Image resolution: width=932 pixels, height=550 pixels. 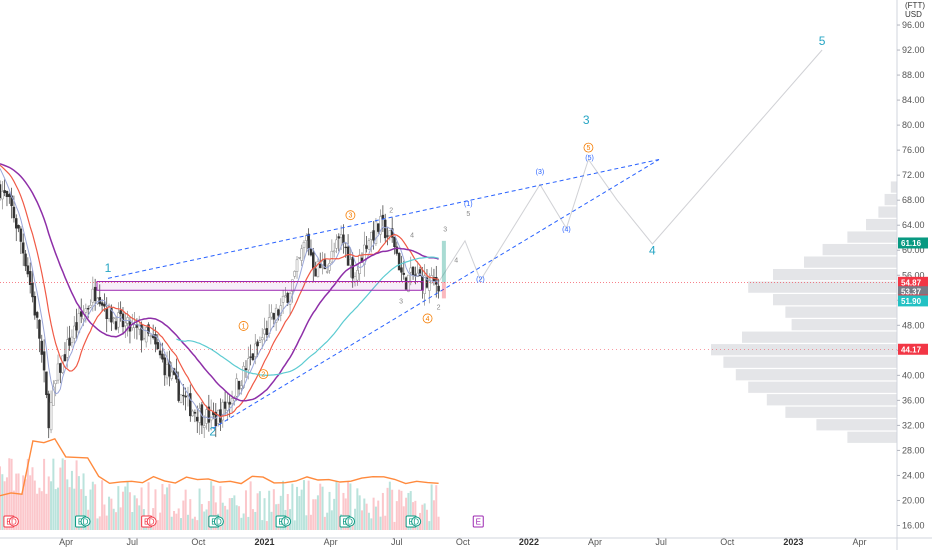 I want to click on wave-label-intermediate: 2, so click(x=263, y=375).